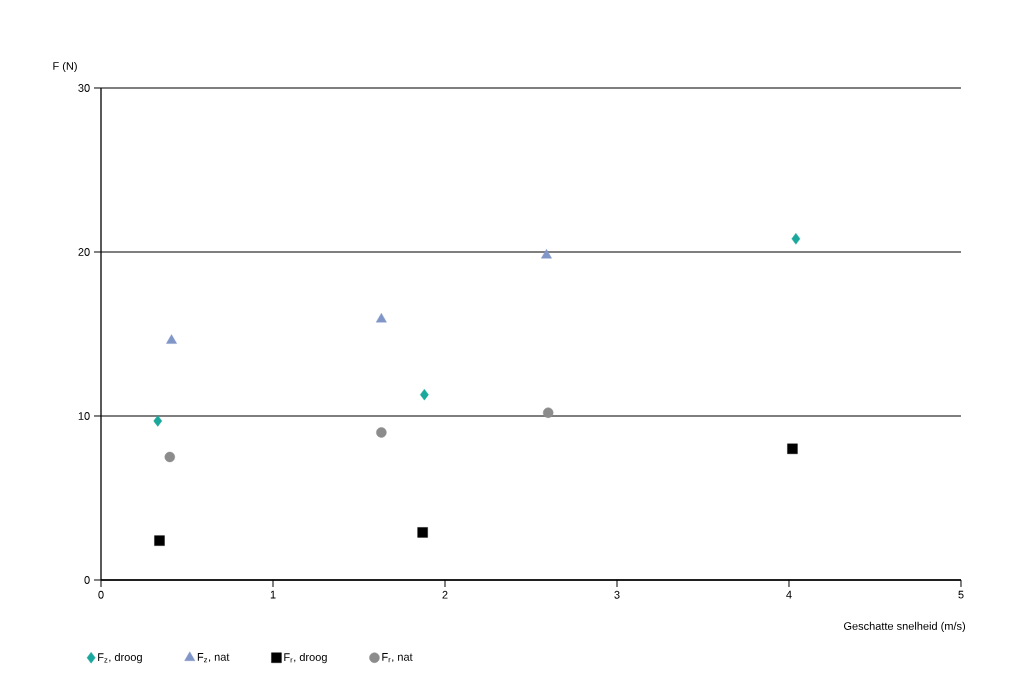 The image size is (1018, 695). Describe the element at coordinates (213, 658) in the screenshot. I see `legend-label: F$_{z}$, nat` at that location.